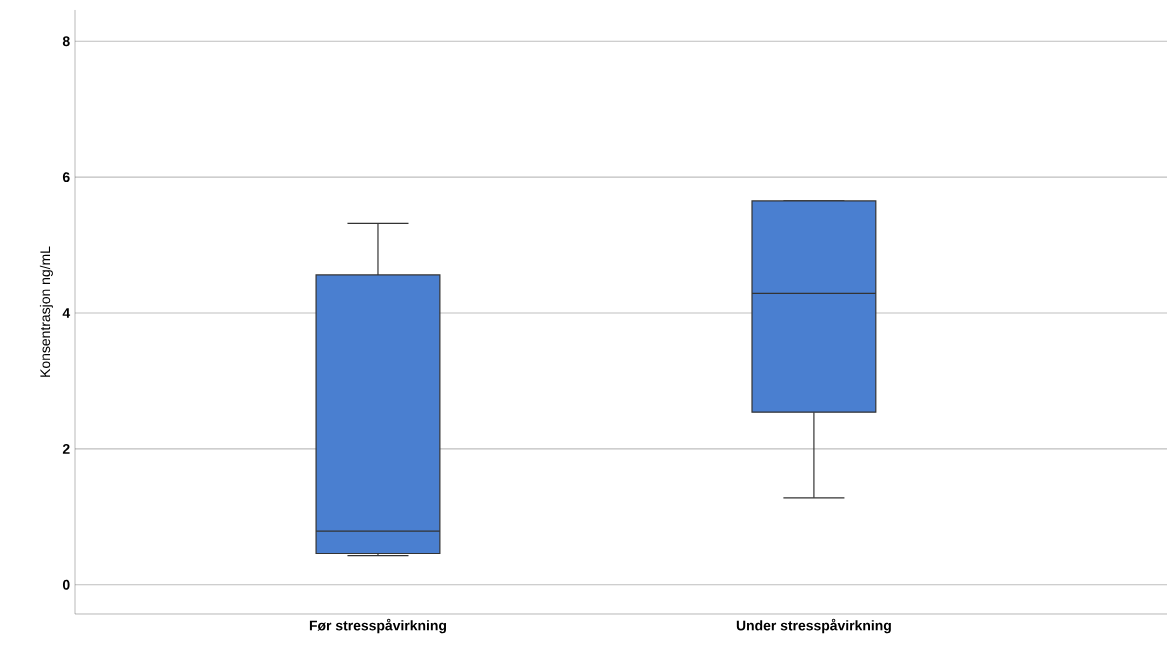 This screenshot has width=1167, height=650. What do you see at coordinates (66, 584) in the screenshot?
I see `y-tick-label: 0` at bounding box center [66, 584].